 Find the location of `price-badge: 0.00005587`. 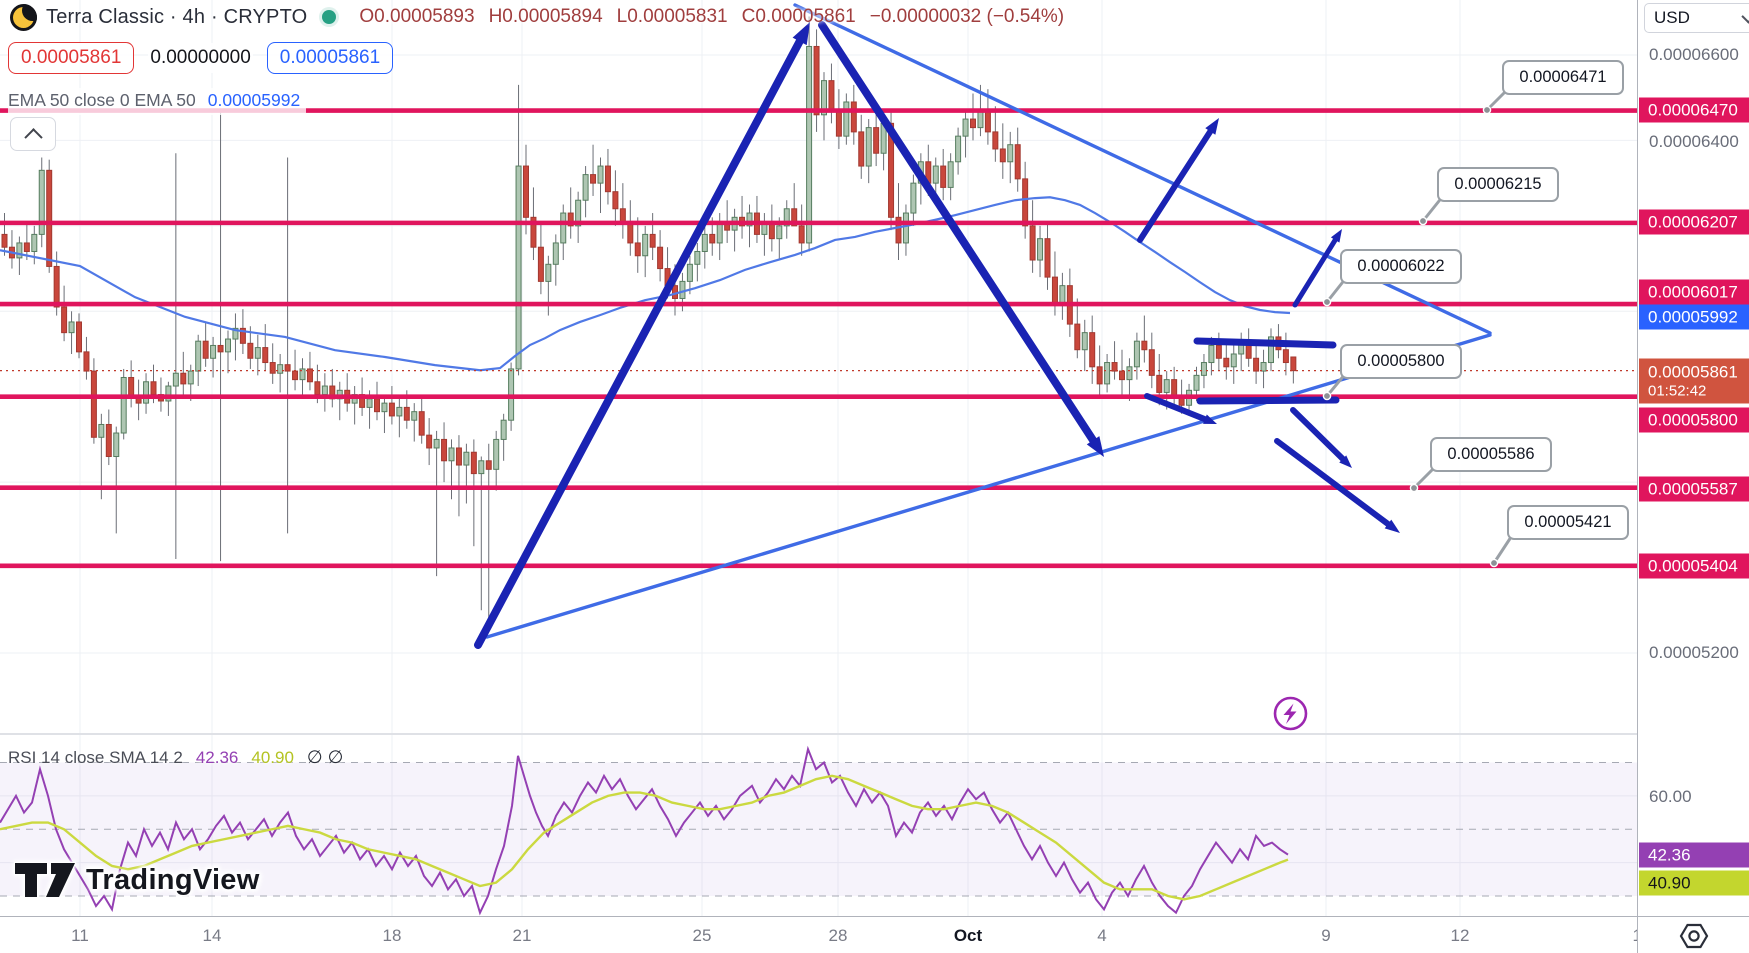

price-badge: 0.00005587 is located at coordinates (1694, 489).